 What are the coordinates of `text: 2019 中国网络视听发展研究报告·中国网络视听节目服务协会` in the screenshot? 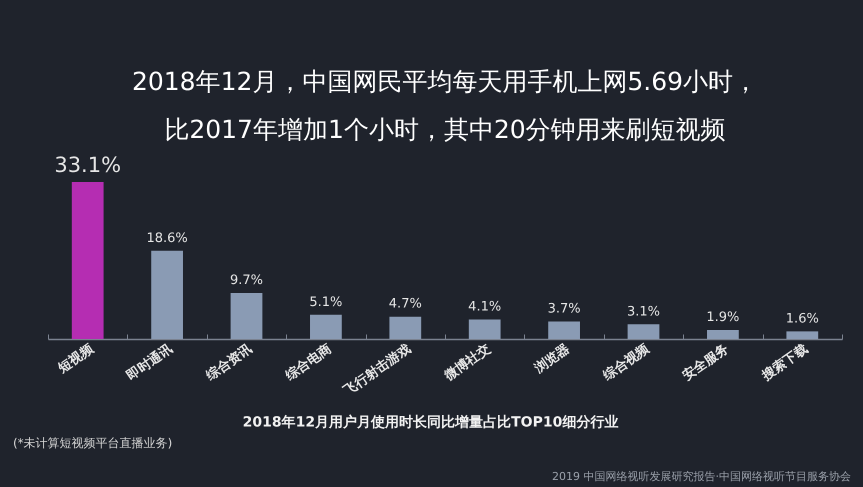 It's located at (701, 476).